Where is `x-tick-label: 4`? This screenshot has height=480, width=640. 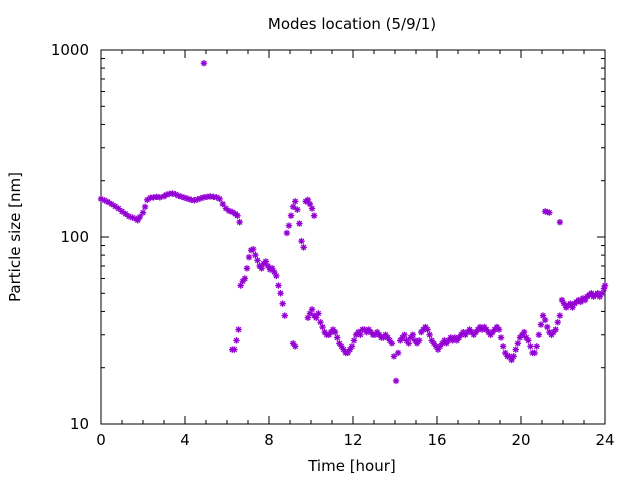
x-tick-label: 4 is located at coordinates (185, 440).